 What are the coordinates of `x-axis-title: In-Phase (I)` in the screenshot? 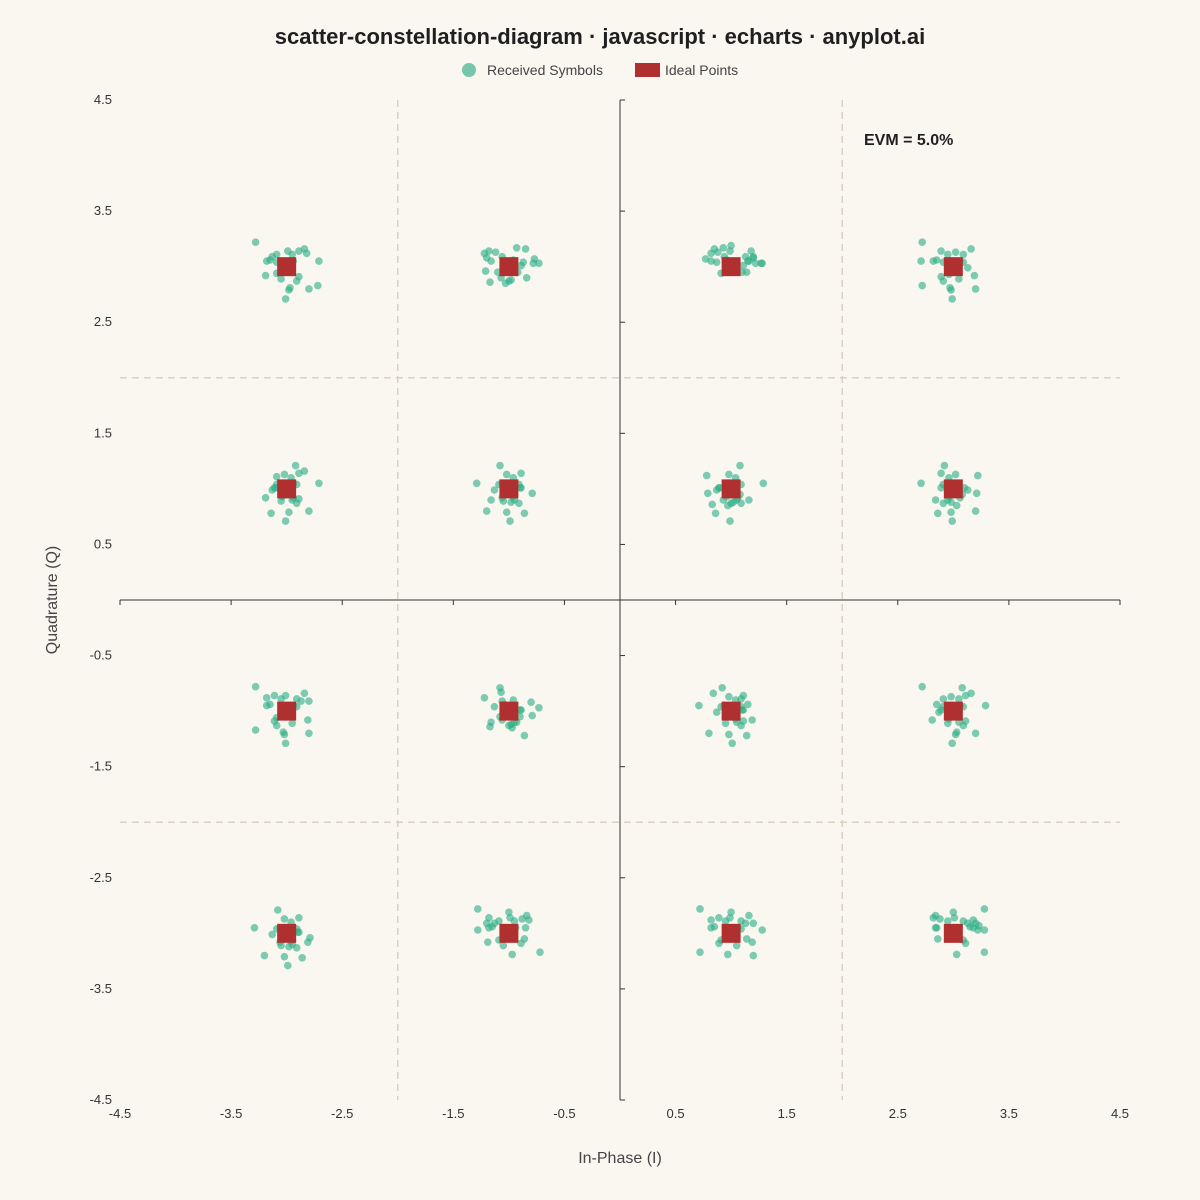 It's located at (620, 1158).